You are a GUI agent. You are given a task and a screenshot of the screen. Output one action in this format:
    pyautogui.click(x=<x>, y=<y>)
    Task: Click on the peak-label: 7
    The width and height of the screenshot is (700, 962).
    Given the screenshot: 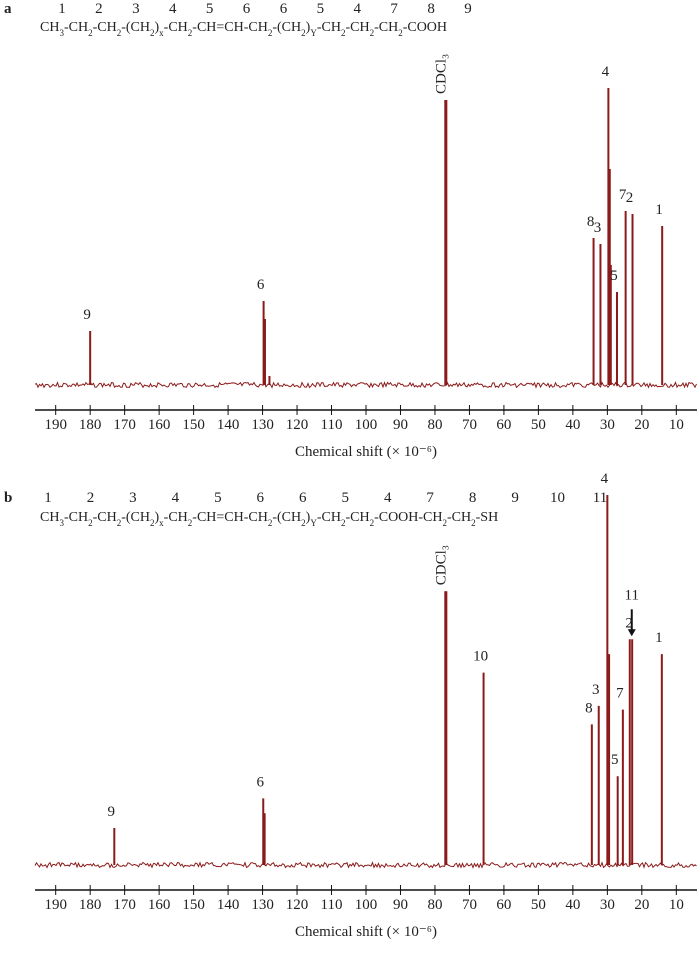 What is the action you would take?
    pyautogui.click(x=623, y=195)
    